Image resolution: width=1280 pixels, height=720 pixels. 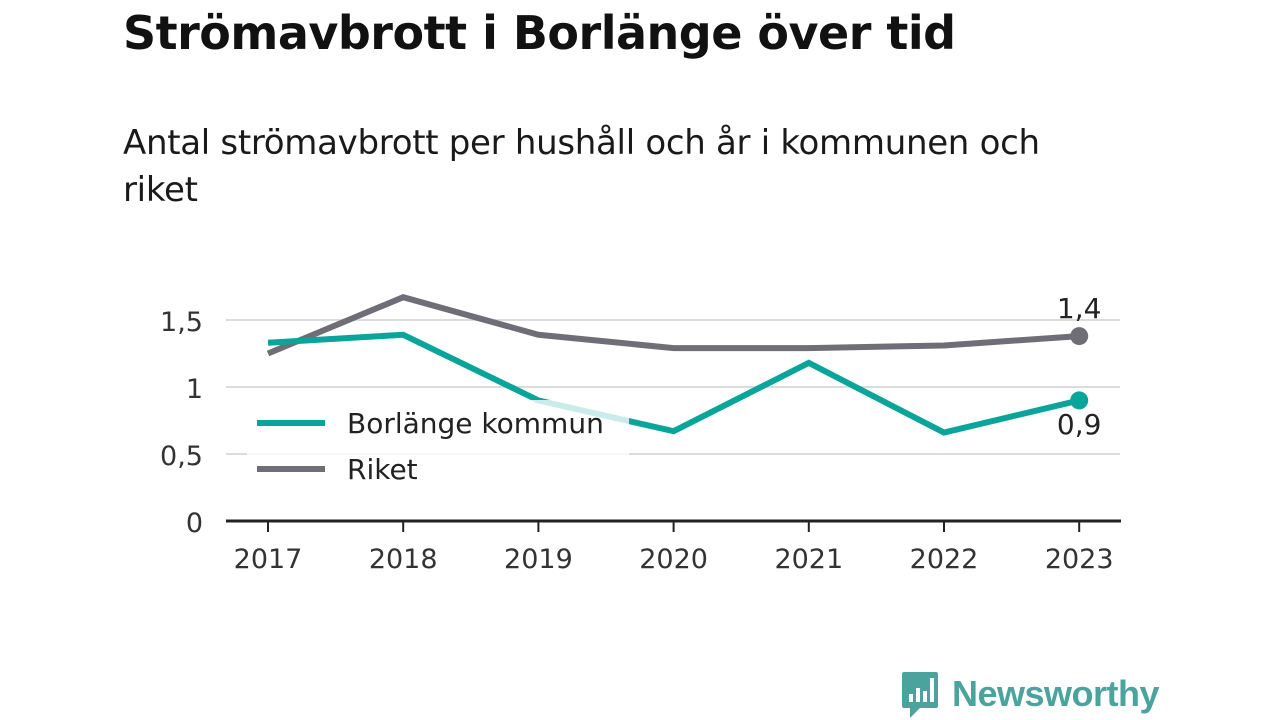 What do you see at coordinates (403, 559) in the screenshot?
I see `x-tick-label: 2018` at bounding box center [403, 559].